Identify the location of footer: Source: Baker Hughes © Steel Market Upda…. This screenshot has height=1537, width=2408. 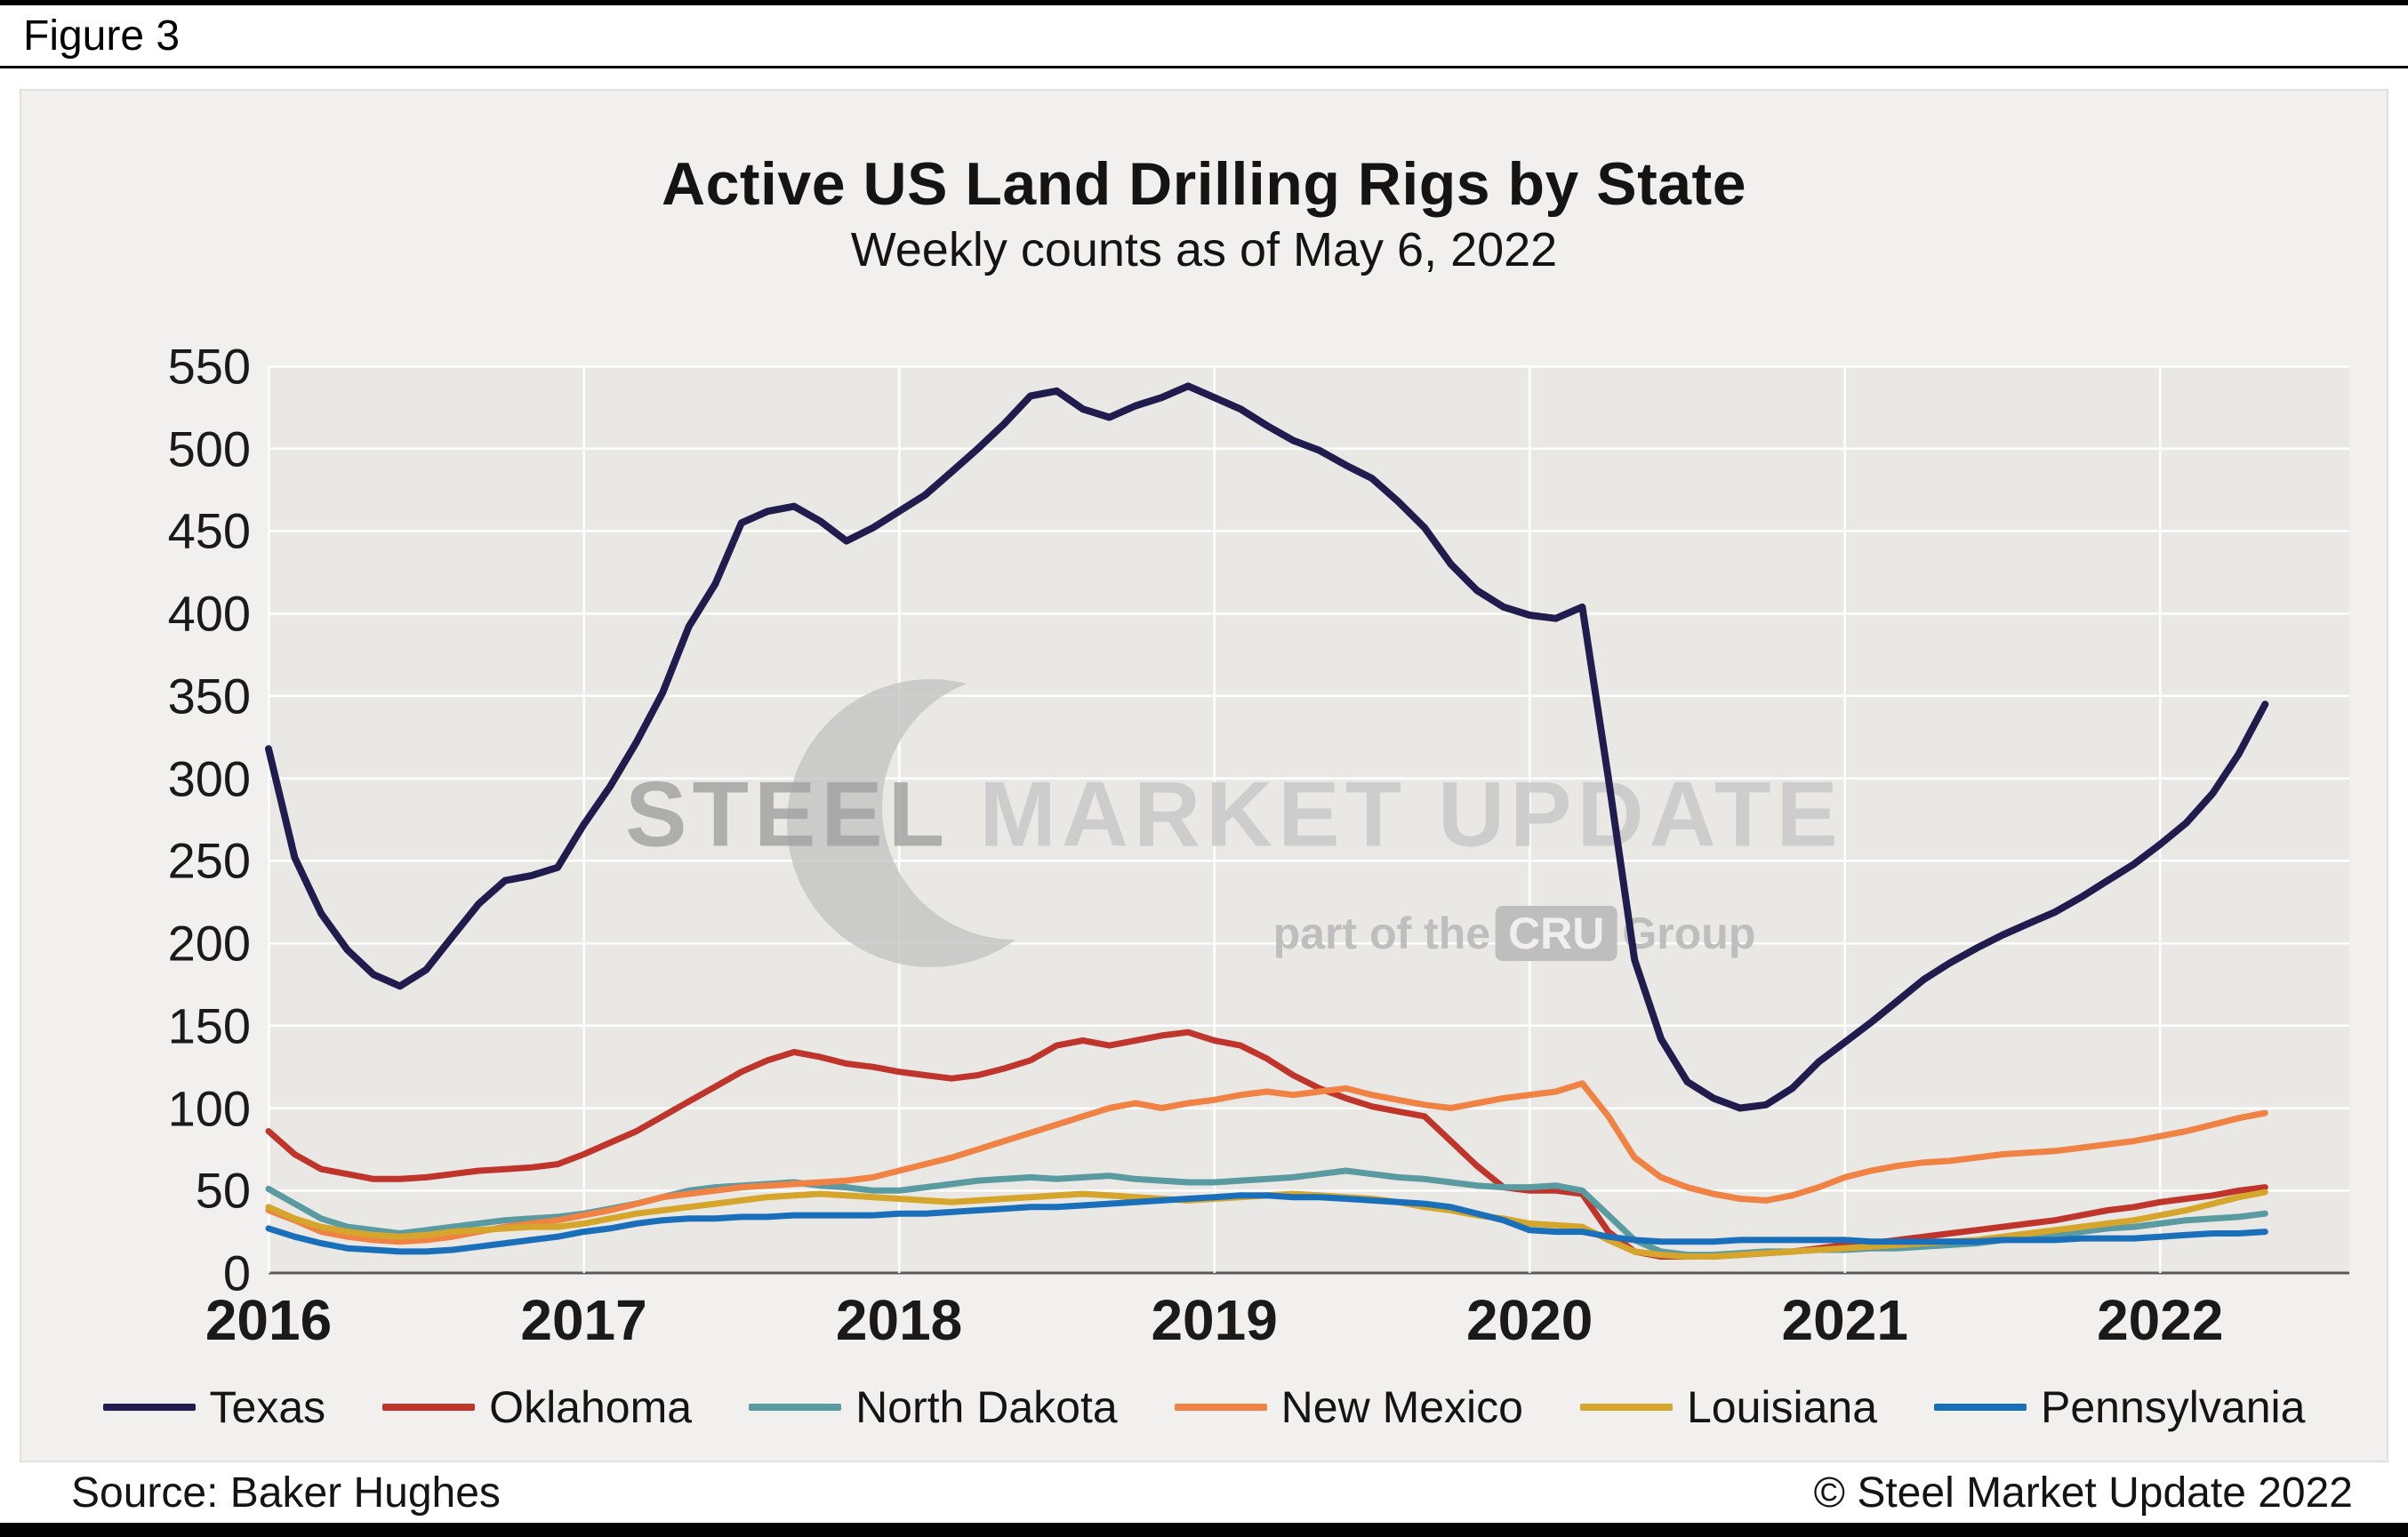
(1212, 1492).